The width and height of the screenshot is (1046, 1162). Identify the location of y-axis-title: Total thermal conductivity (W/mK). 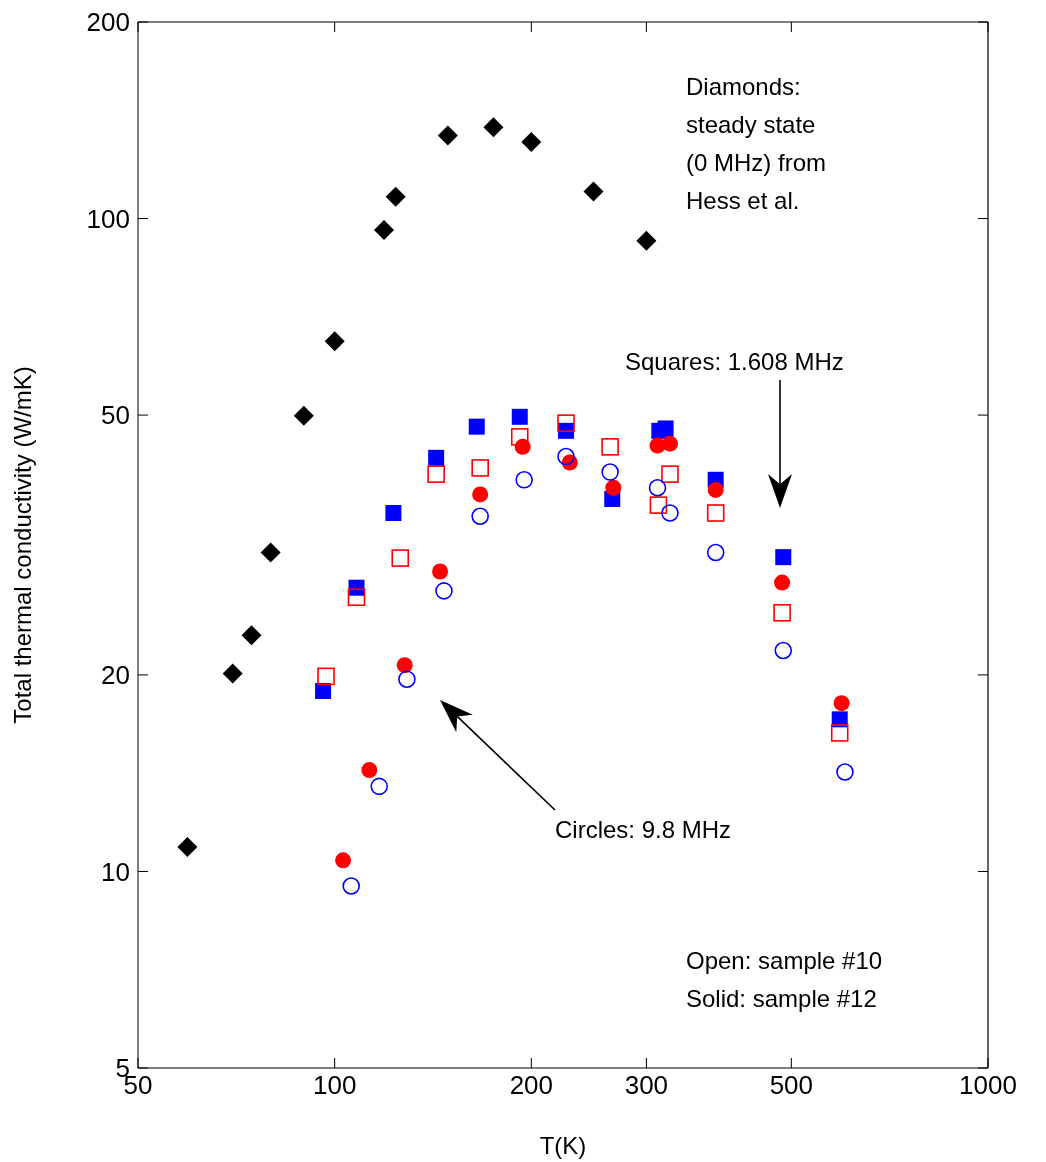
(22, 545).